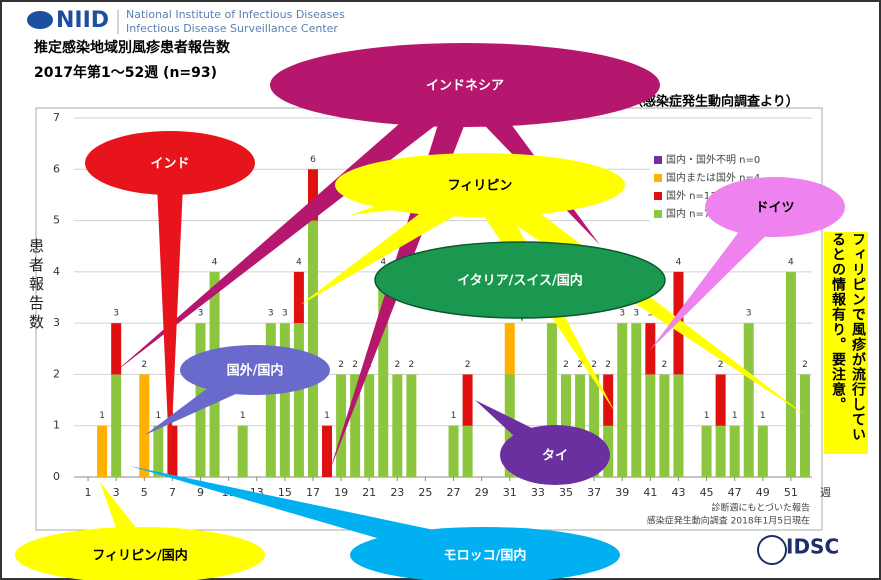  I want to click on callout-pointer, so click(170, 317).